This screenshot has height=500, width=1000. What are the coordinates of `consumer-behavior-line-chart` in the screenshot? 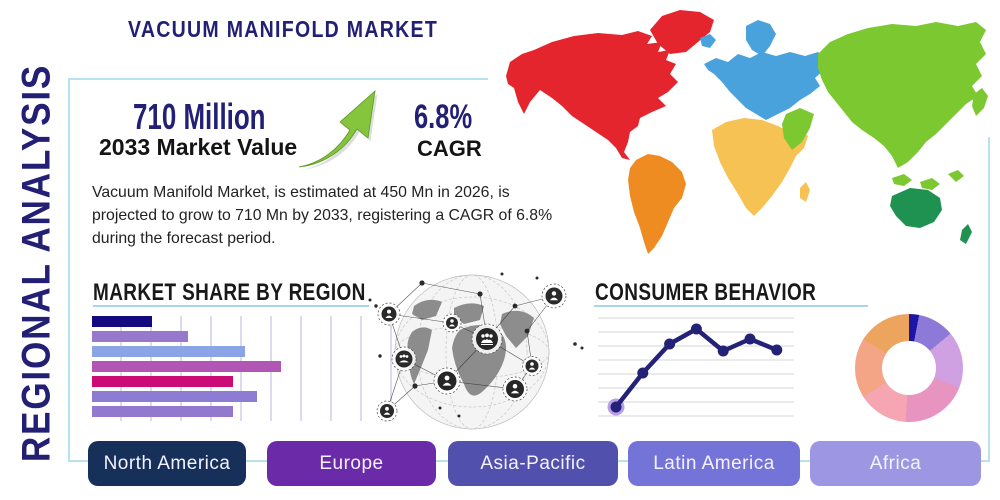 It's located at (696, 367).